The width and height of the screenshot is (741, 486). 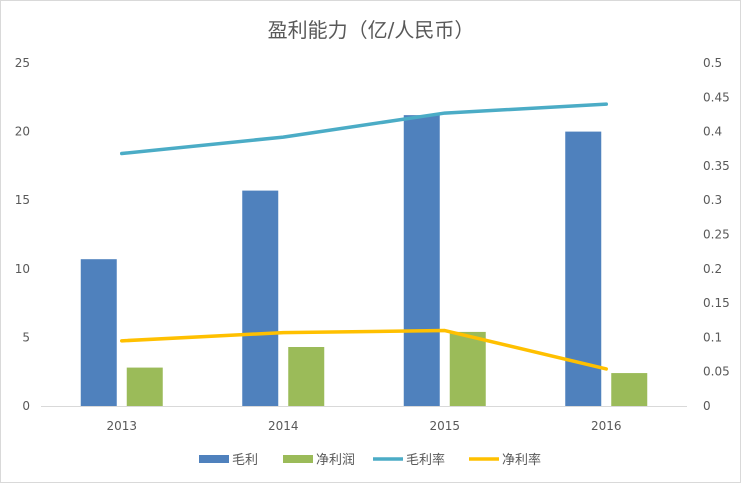 What do you see at coordinates (22, 234) in the screenshot?
I see `y-axis-left: 0 5 10 15 20 25` at bounding box center [22, 234].